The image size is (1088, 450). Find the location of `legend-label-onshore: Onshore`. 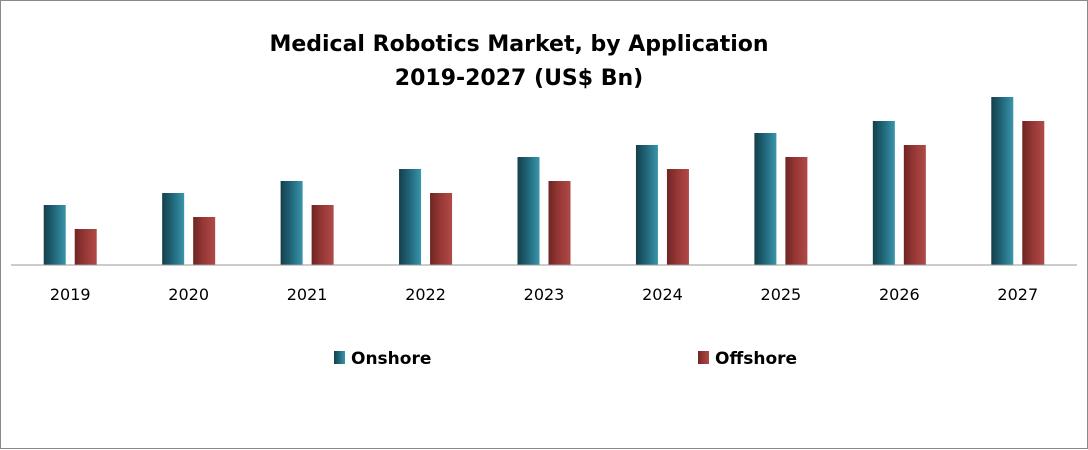

legend-label-onshore: Onshore is located at coordinates (391, 359).